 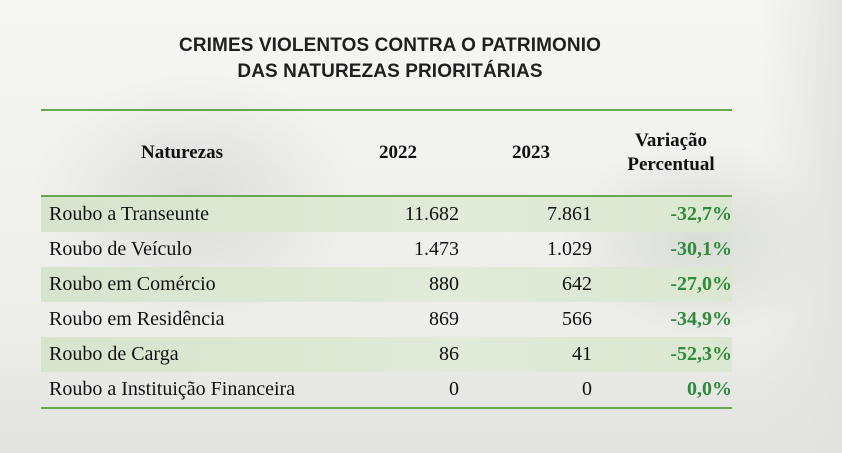 What do you see at coordinates (444, 284) in the screenshot?
I see `cell-2022: 880` at bounding box center [444, 284].